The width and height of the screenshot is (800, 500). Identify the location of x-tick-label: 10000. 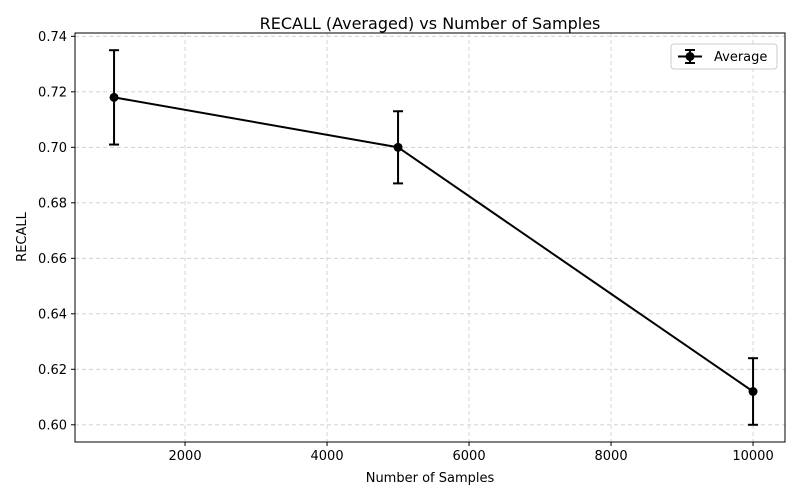
(752, 456).